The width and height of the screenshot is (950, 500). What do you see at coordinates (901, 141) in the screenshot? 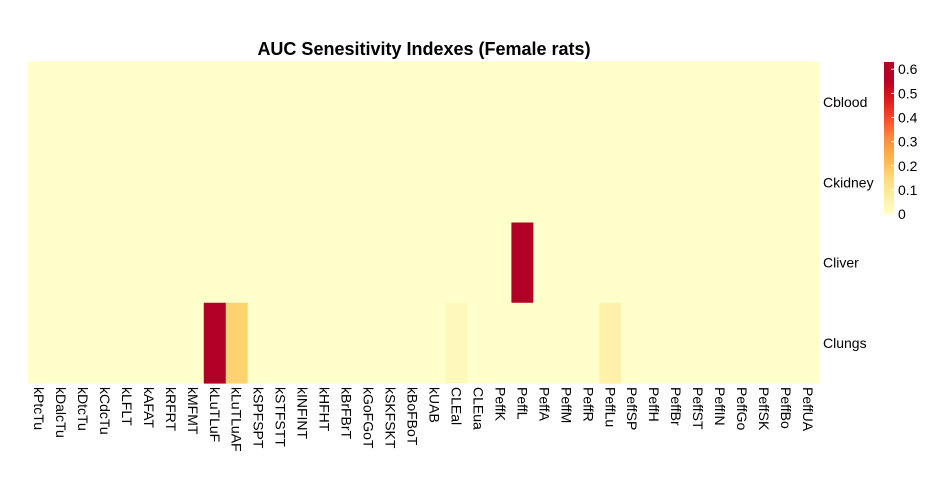
I see `color-legend: 0 0.1 0.2 0.3 0.4 0.5 0.6` at bounding box center [901, 141].